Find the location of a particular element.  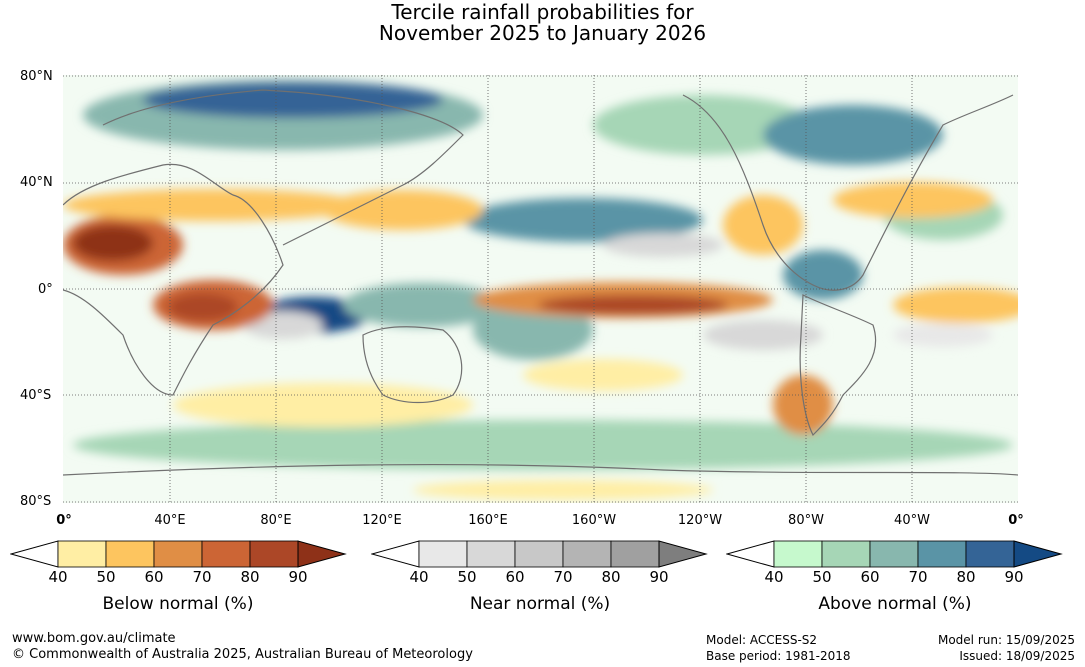

south-atlantic-near-normal-region is located at coordinates (943, 335).